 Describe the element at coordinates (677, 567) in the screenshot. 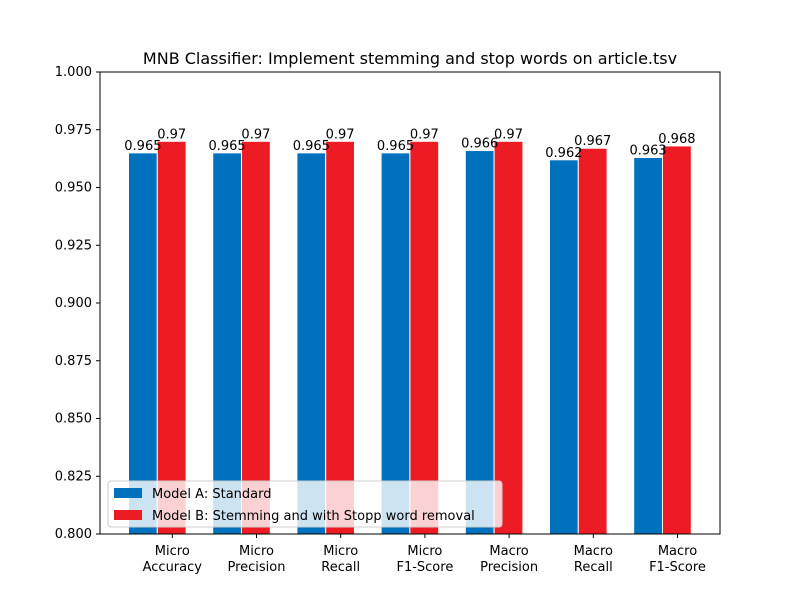

I see `x-tick-label-6-1: F1-Score` at that location.